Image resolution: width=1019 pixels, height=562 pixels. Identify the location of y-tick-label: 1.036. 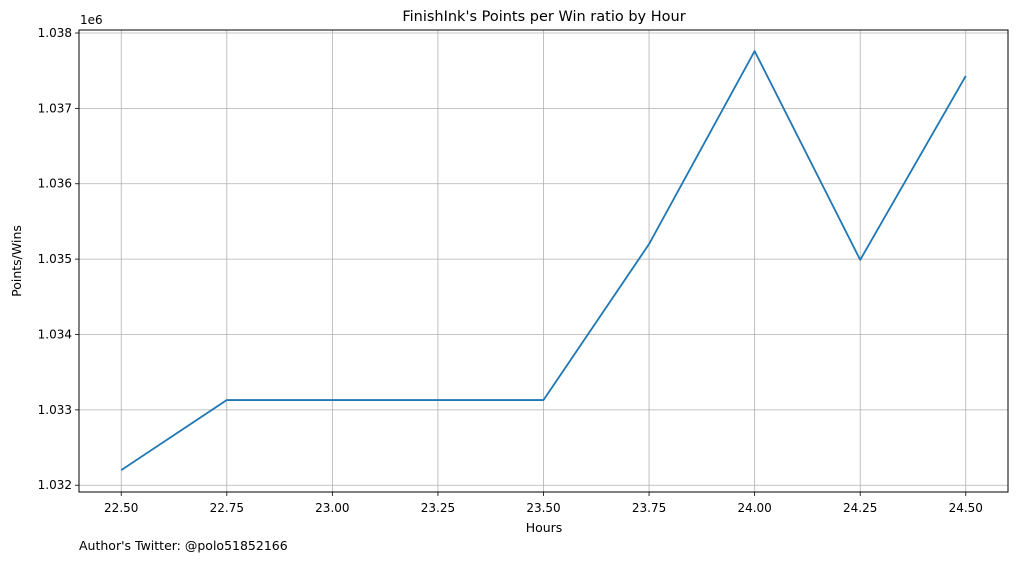
(55, 184).